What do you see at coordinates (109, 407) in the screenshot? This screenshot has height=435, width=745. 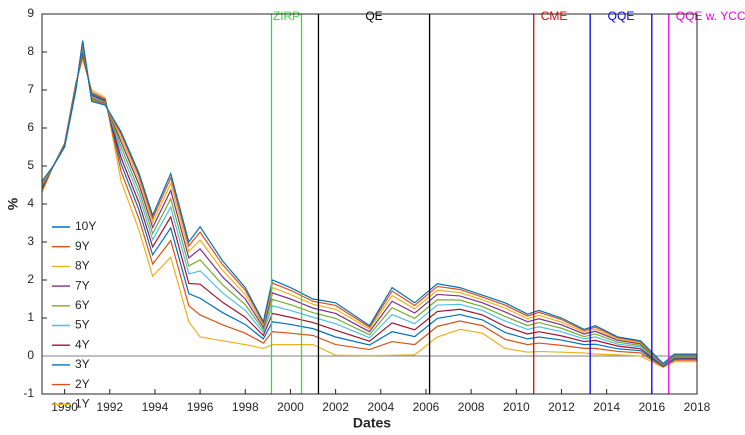 I see `x-tick-label: 1992` at bounding box center [109, 407].